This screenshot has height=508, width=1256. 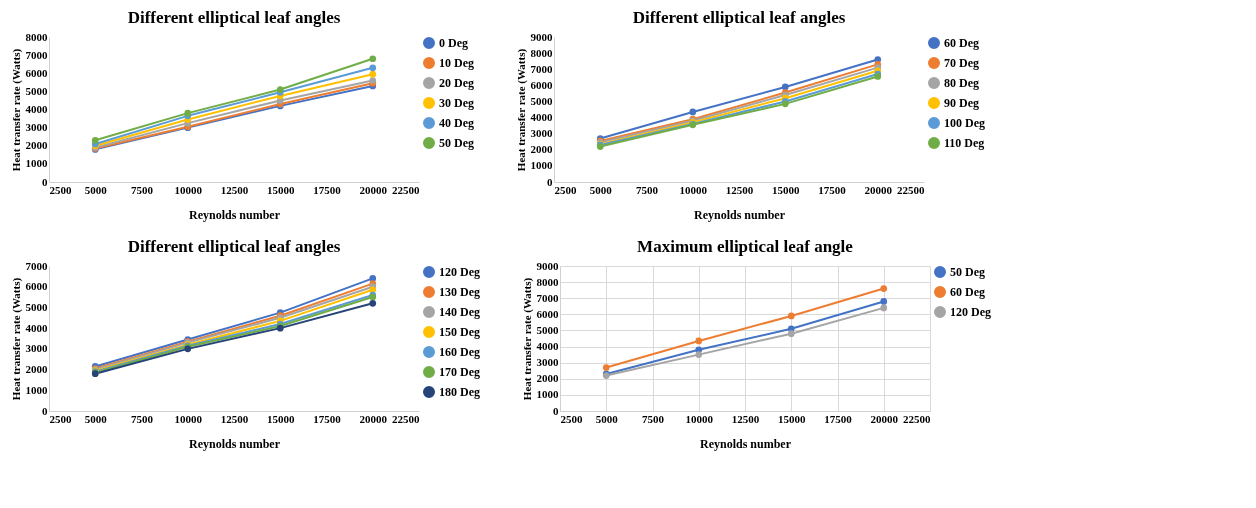 I want to click on legend-label: 40 Deg, so click(x=456, y=123).